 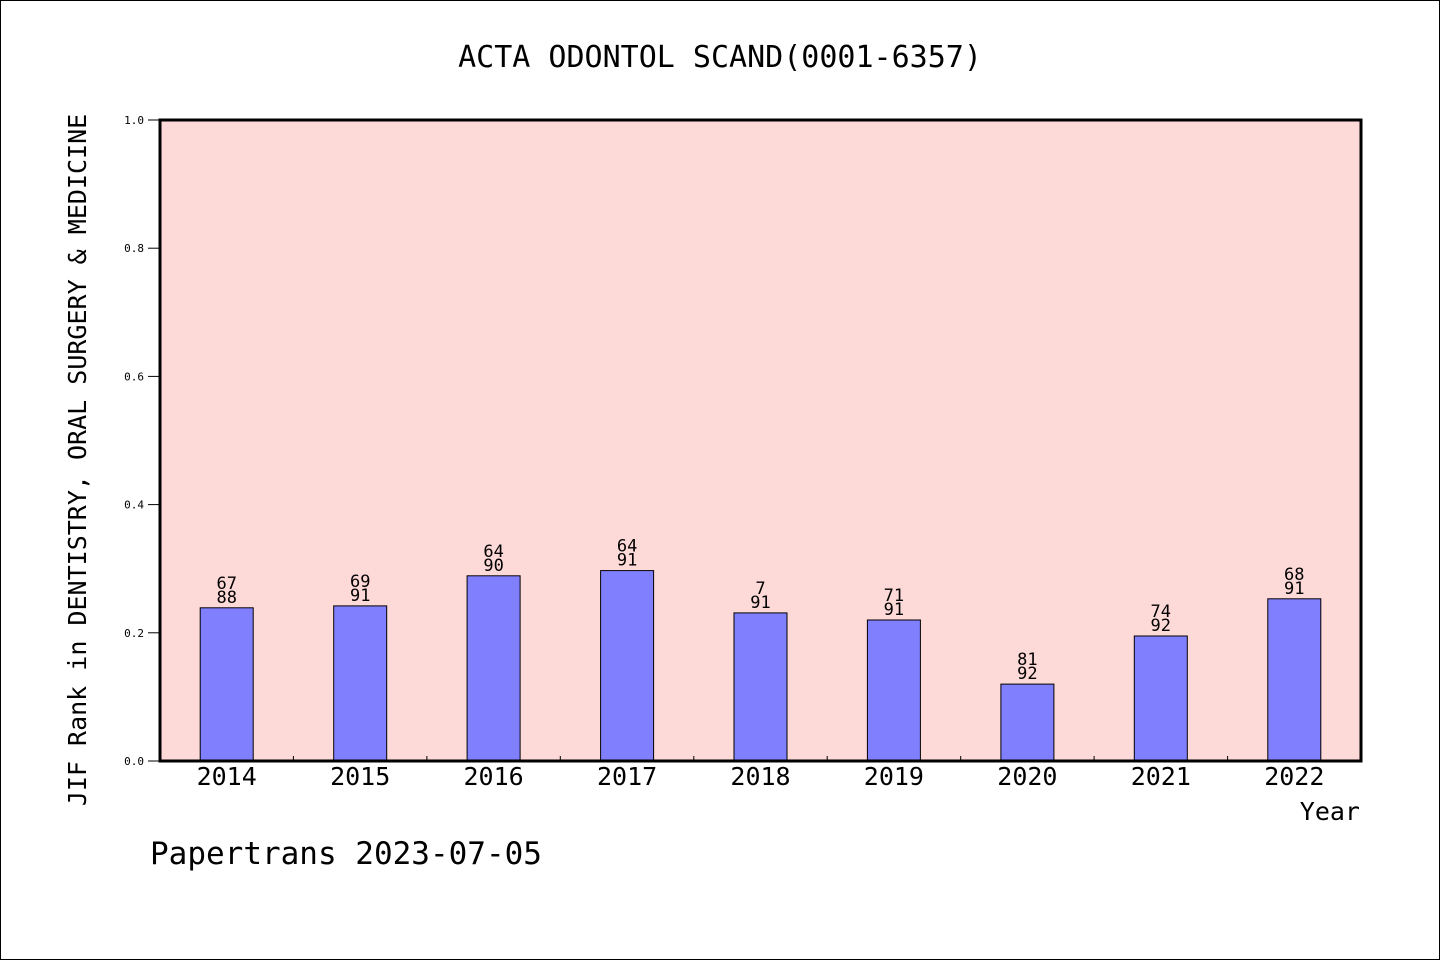 I want to click on bar-label-total-2015: 91, so click(x=360, y=596).